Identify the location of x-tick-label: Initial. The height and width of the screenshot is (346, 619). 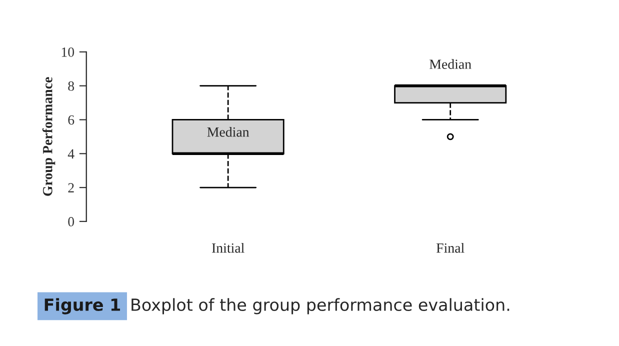
(228, 247).